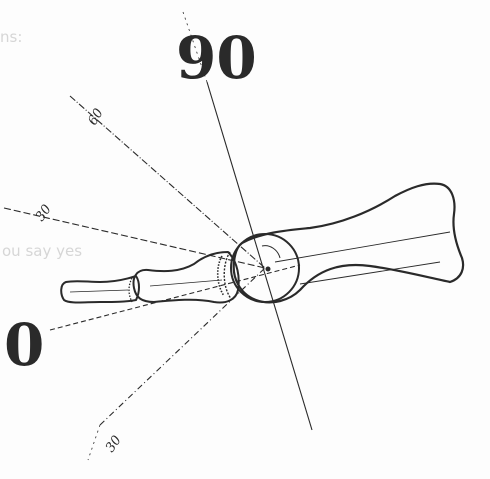 This screenshot has height=479, width=490. I want to click on zero-degree-line, so click(175, 297).